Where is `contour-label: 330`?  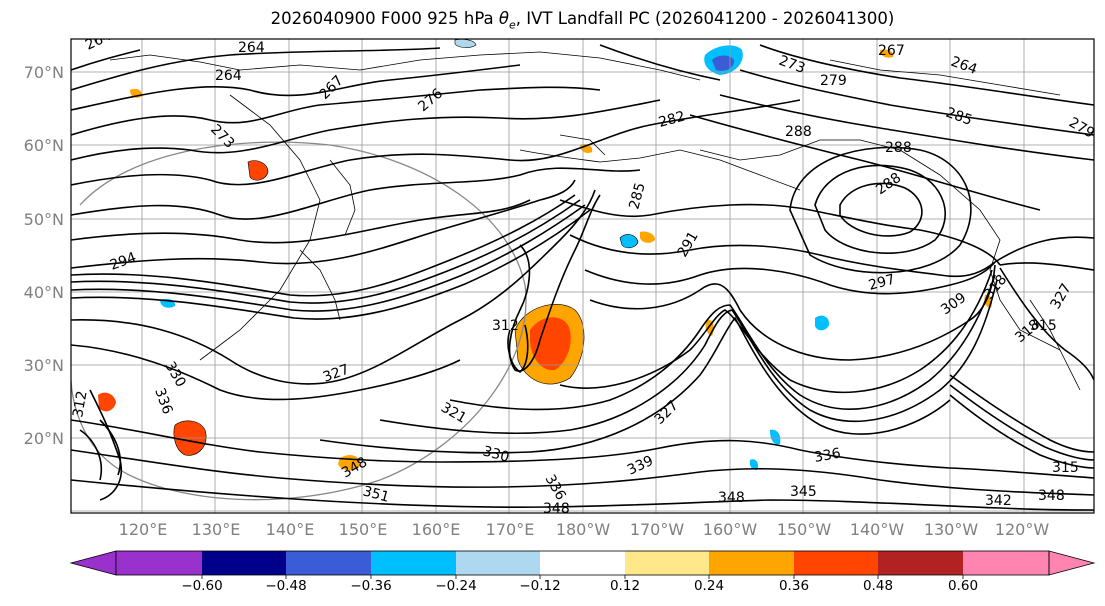 contour-label: 330 is located at coordinates (496, 454).